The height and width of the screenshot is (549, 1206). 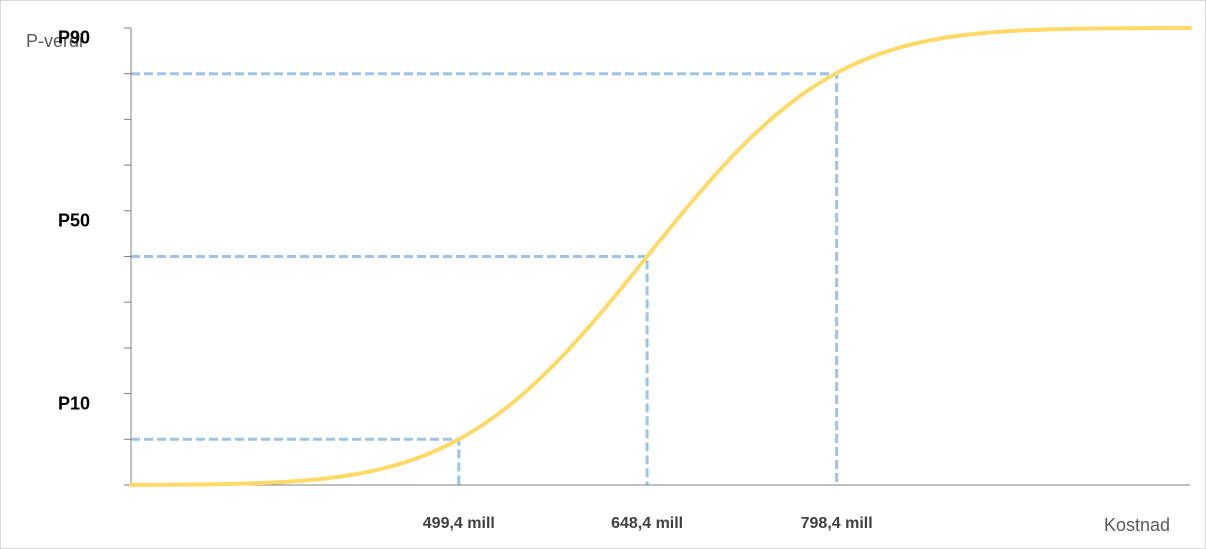 What do you see at coordinates (74, 38) in the screenshot?
I see `y-percentile-label: P90` at bounding box center [74, 38].